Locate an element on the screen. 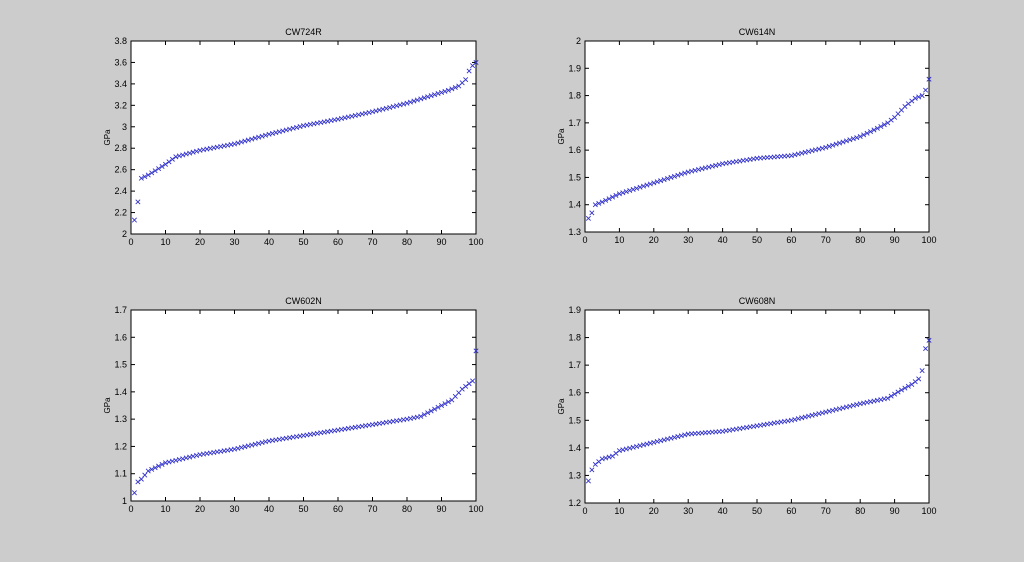 The image size is (1024, 562). y-tick-label: 2.2 is located at coordinates (120, 213).